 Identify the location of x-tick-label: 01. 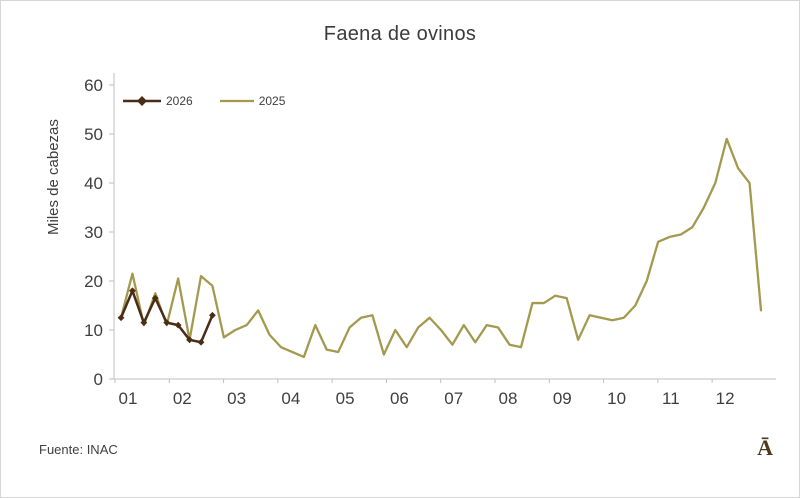
(128, 398).